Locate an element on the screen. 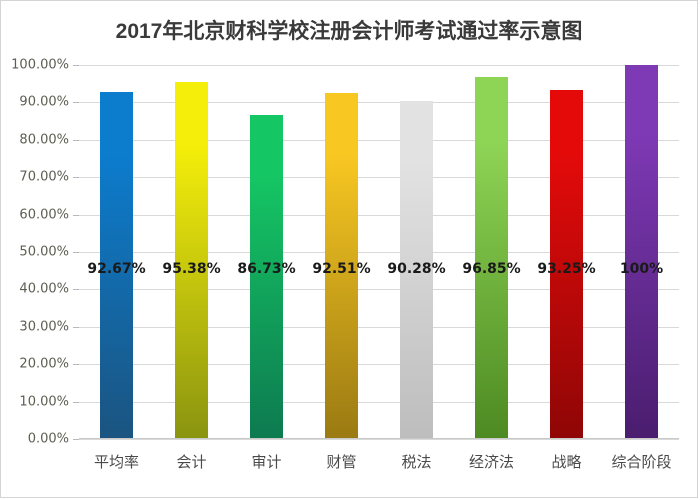  bar-value-label: 86.73% is located at coordinates (266, 269).